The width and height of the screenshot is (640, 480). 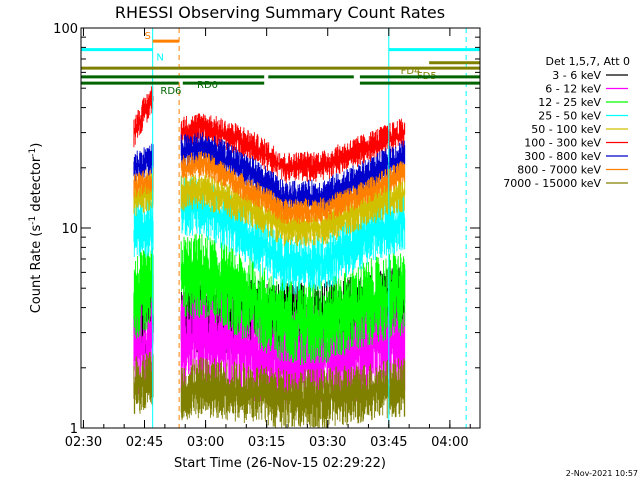 What do you see at coordinates (552, 183) in the screenshot?
I see `legend-label: 7000 - 15000 keV` at bounding box center [552, 183].